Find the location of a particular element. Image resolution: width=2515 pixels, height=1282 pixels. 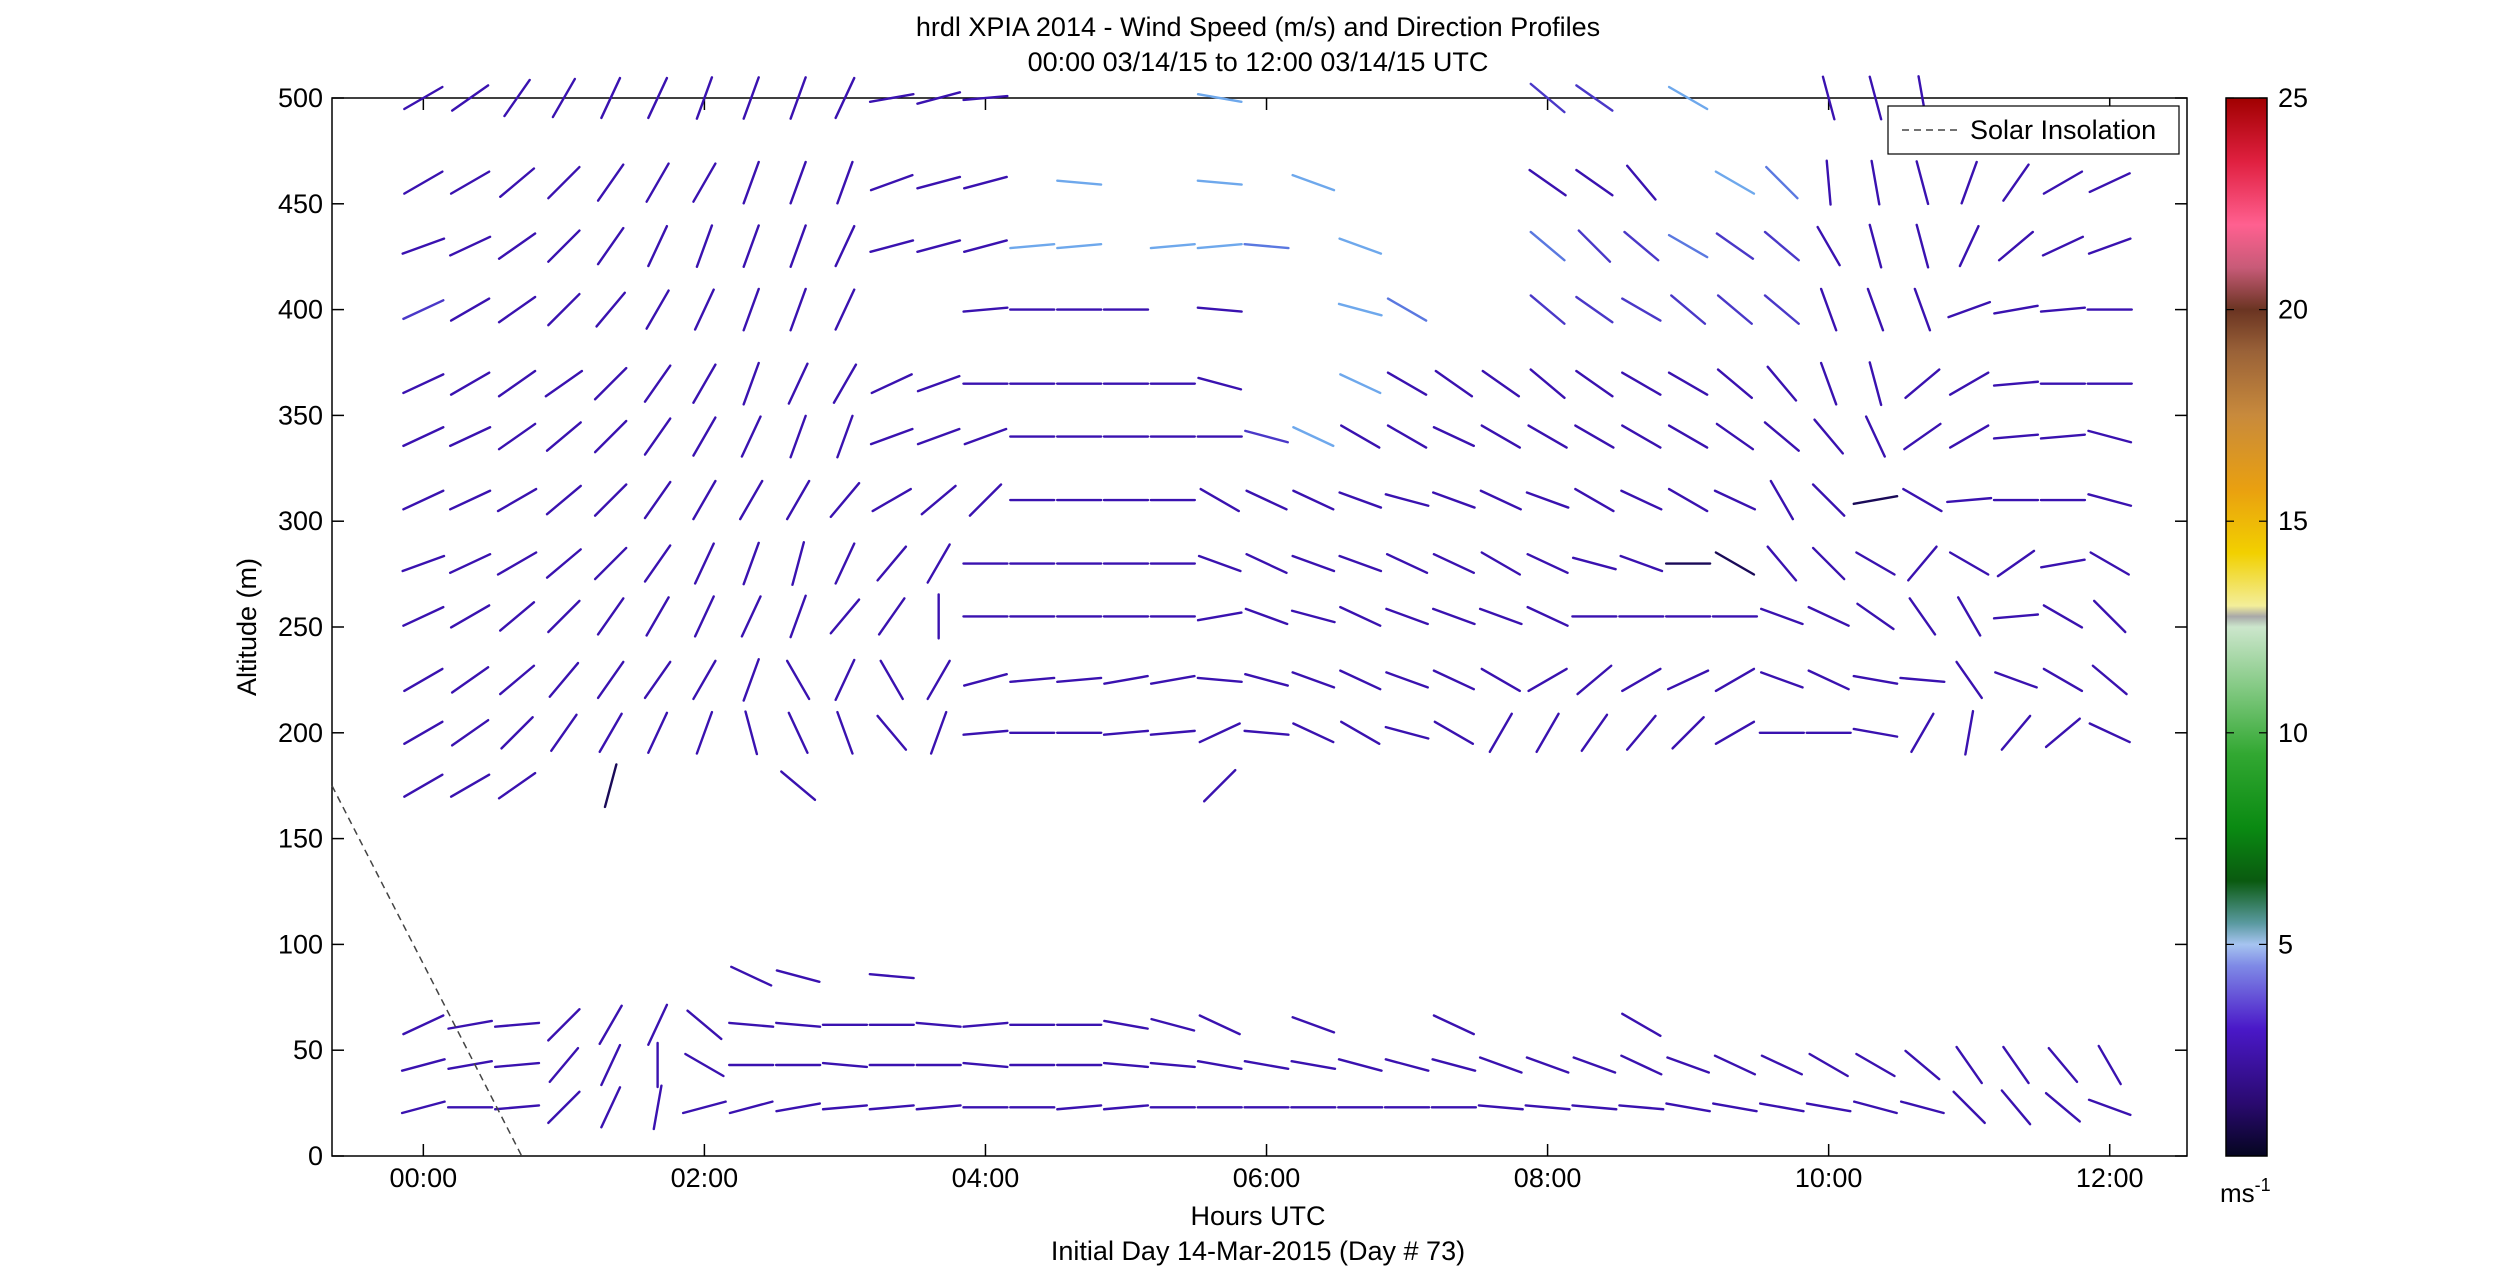

y-tick-label: 0 is located at coordinates (315, 1156).